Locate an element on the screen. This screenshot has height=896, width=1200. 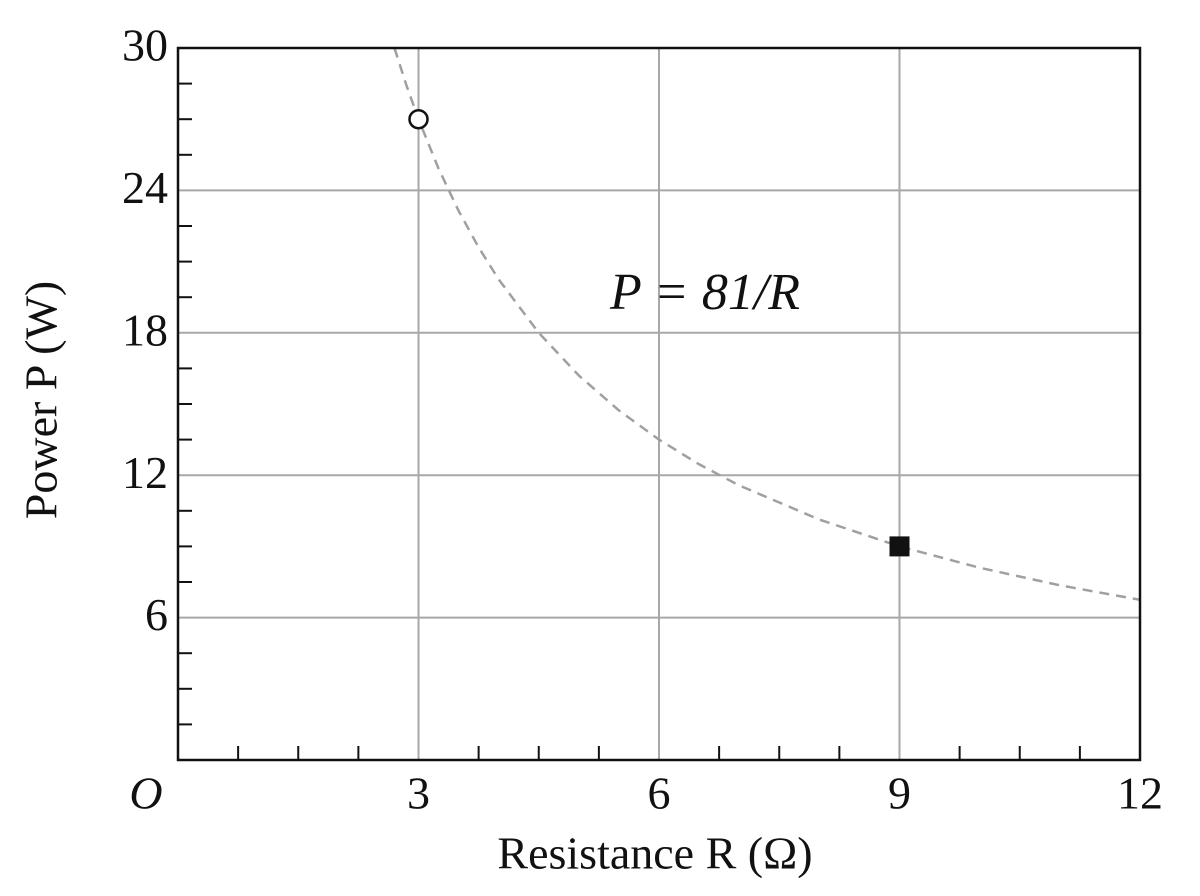
point-open is located at coordinates (418, 119).